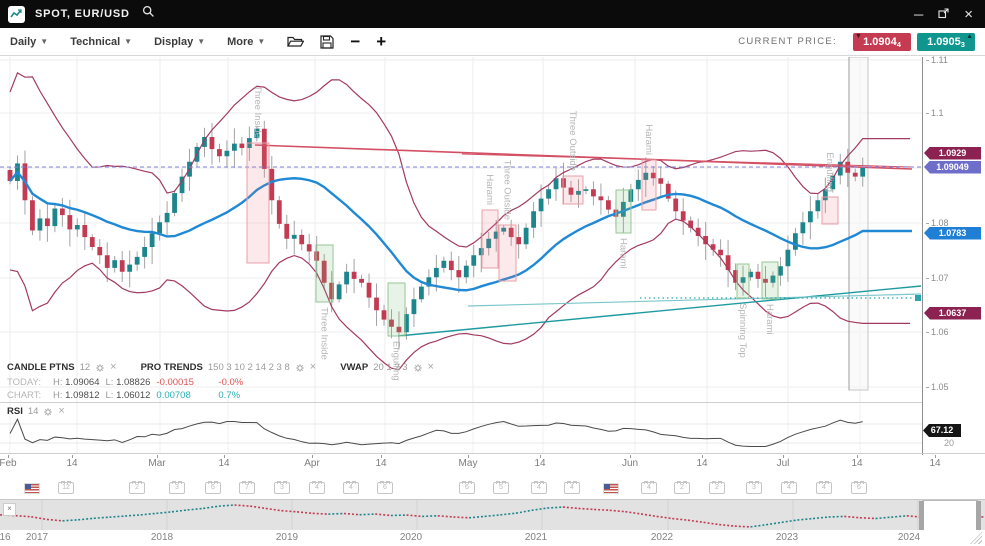  What do you see at coordinates (942, 430) in the screenshot?
I see `rsi-value-badge: 67.12` at bounding box center [942, 430].